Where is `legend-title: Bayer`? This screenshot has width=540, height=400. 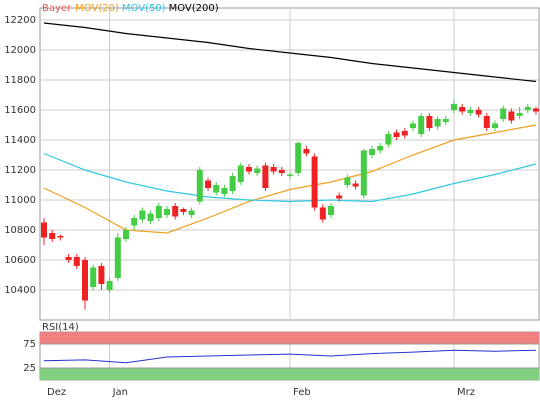 legend-title: Bayer is located at coordinates (57, 8).